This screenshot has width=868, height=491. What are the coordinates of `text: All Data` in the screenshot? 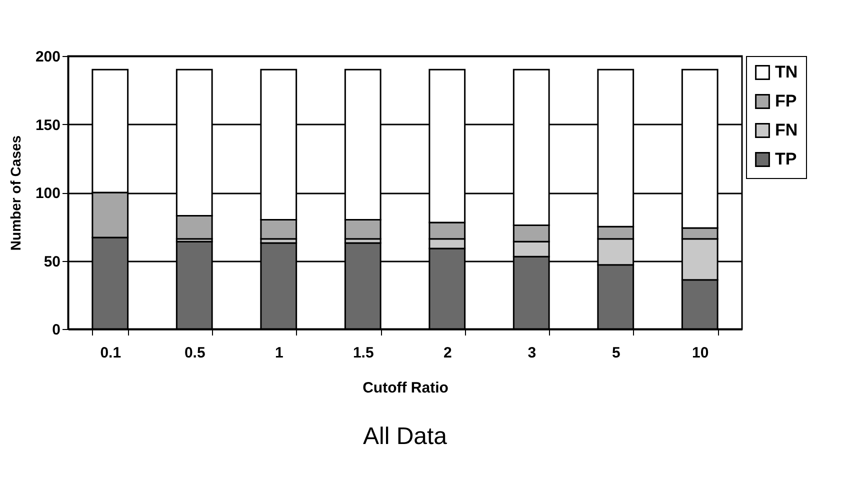 It's located at (405, 436).